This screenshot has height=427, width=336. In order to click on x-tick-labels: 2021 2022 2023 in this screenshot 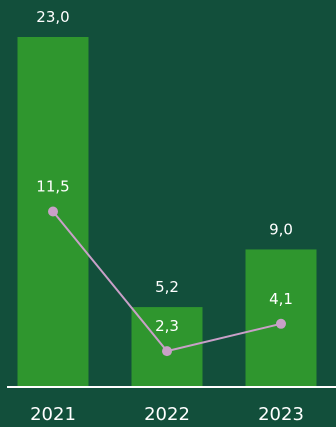, I will do `click(167, 414)`.